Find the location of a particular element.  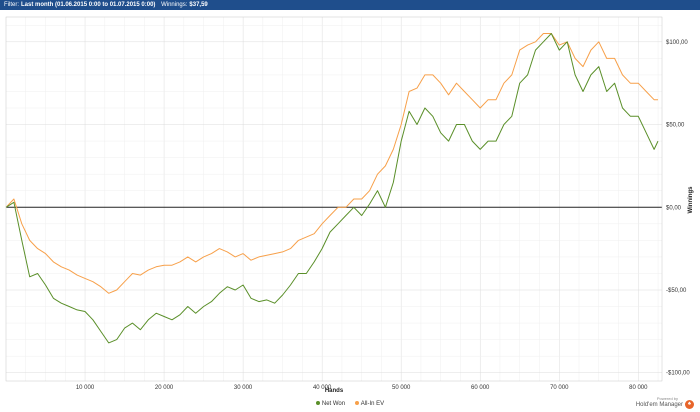

y-axis-ticks: -$100,00 -$50,00 $0,00 $50,00 $100,00 is located at coordinates (678, 208).